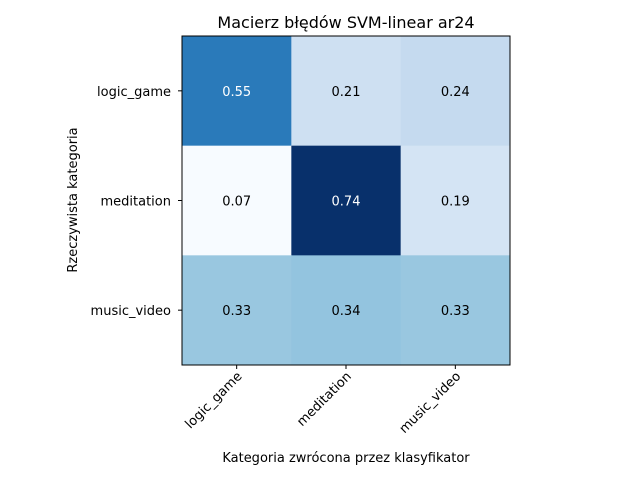 The height and width of the screenshot is (480, 640). I want to click on cell-value-label: 0.07, so click(236, 202).